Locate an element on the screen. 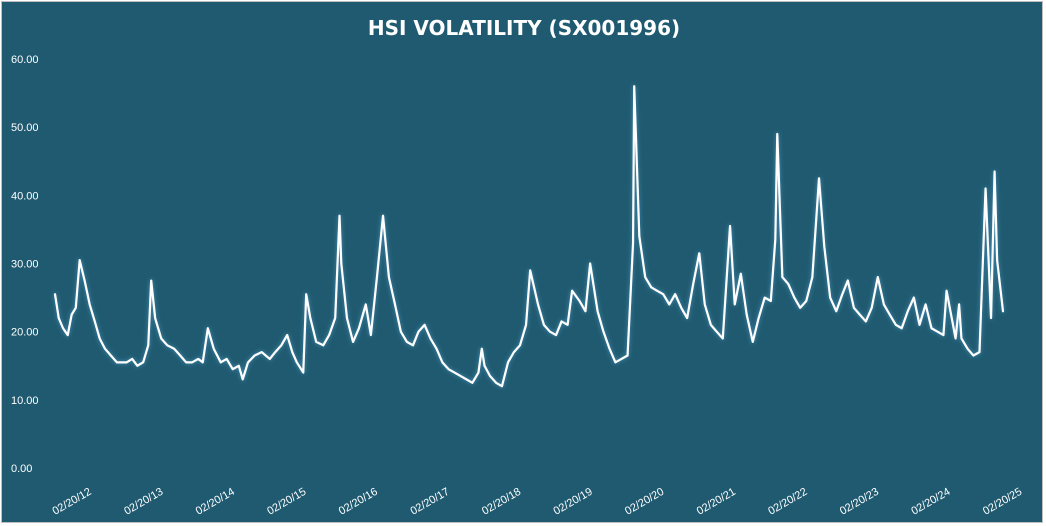 This screenshot has height=526, width=1046. y-tick-label: 60.00 is located at coordinates (25, 60).